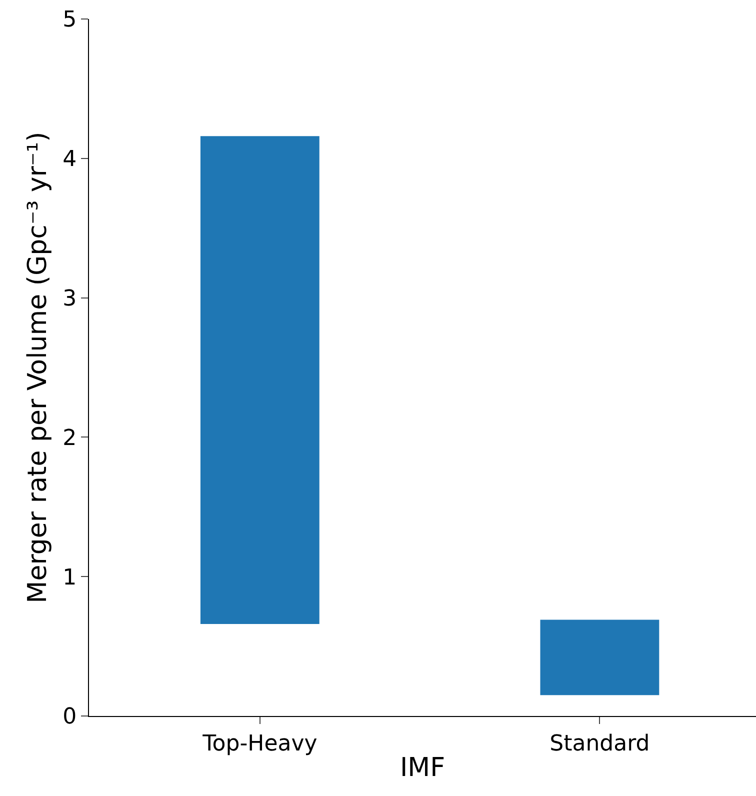  I want to click on y-tick-label: 3, so click(69, 299).